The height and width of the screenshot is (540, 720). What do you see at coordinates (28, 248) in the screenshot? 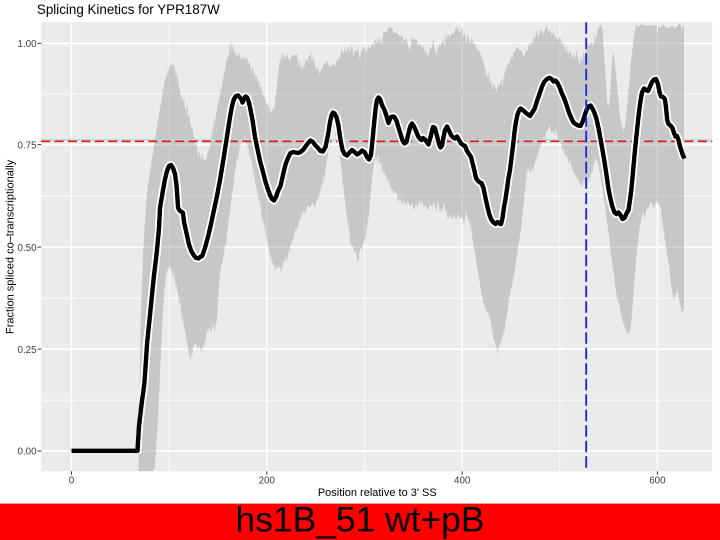
I see `svg-text: 0.50` at bounding box center [28, 248].